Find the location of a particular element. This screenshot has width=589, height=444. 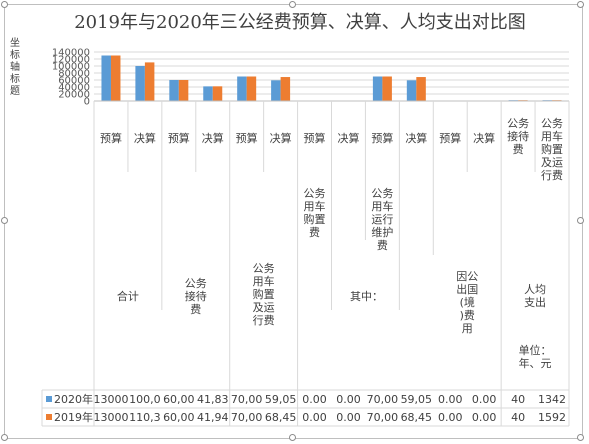

resize-handle-middle-right is located at coordinates (580, 220).